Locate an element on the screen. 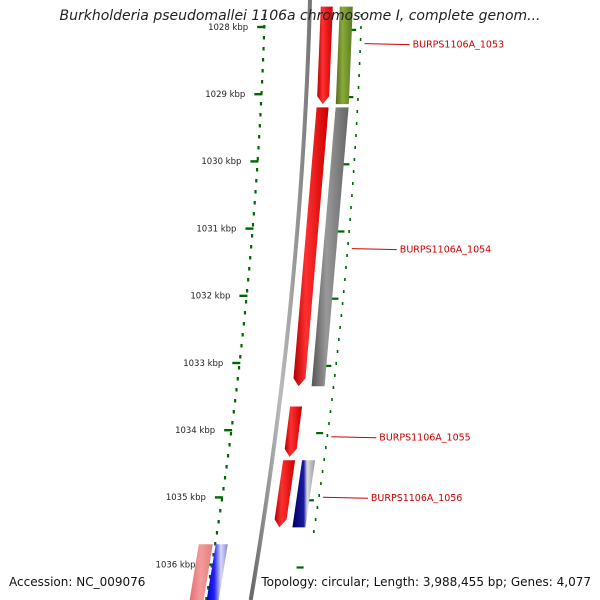 This screenshot has width=600, height=600. backbone-arc is located at coordinates (280, 300).